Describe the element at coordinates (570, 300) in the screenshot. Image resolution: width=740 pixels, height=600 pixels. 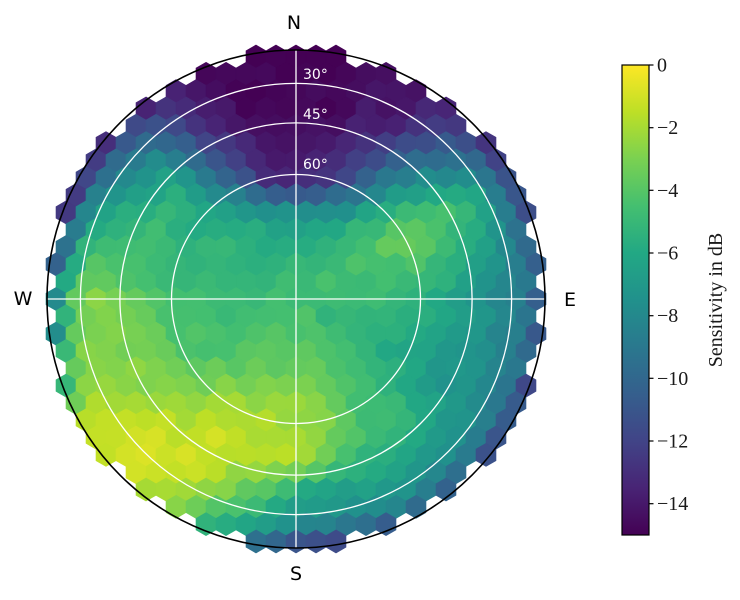
I see `compass-label-east: E` at that location.